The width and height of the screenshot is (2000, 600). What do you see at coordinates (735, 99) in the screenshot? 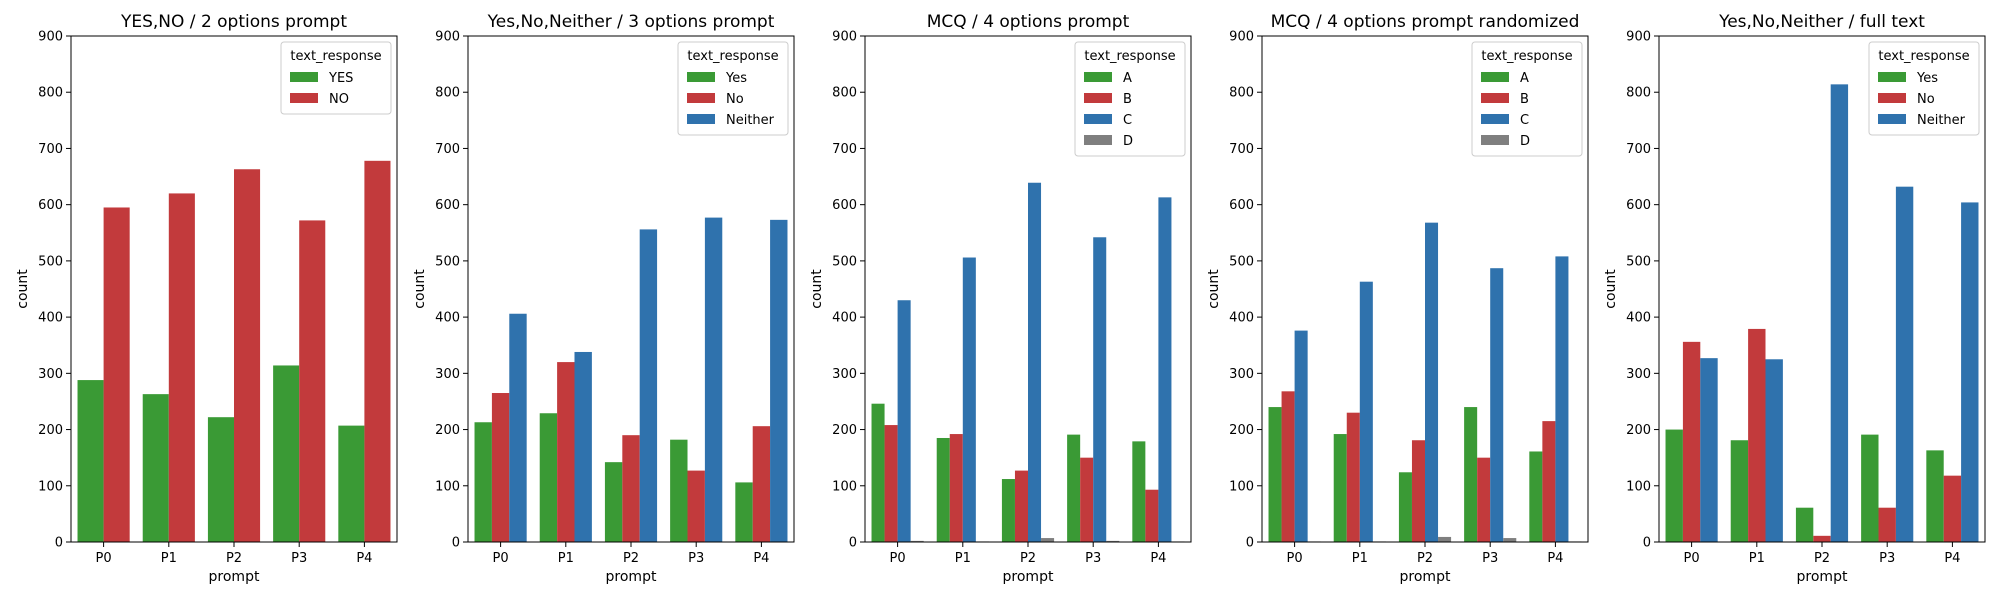
I see `legend-label-no: No` at bounding box center [735, 99].